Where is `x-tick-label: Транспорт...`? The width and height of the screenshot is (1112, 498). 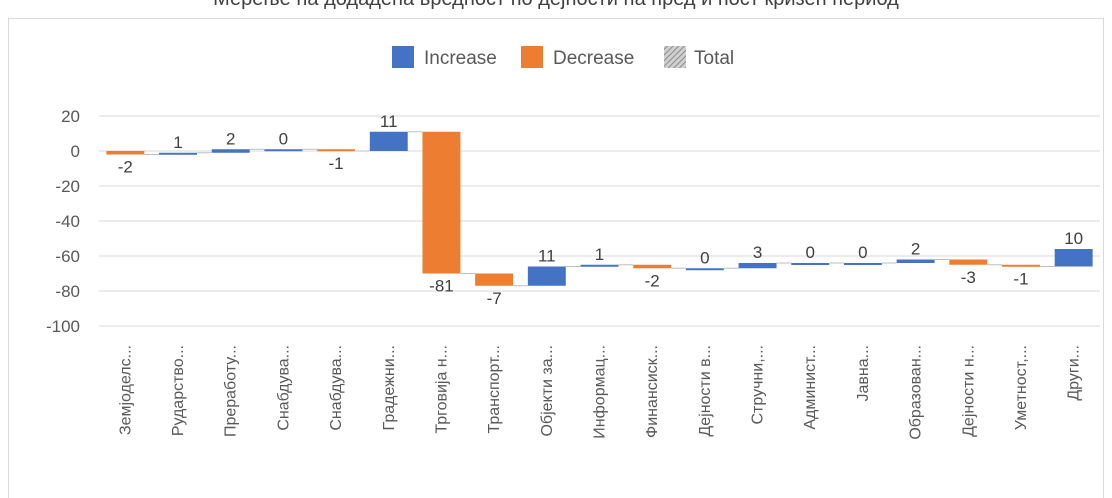
x-tick-label: Транспорт... is located at coordinates (494, 389).